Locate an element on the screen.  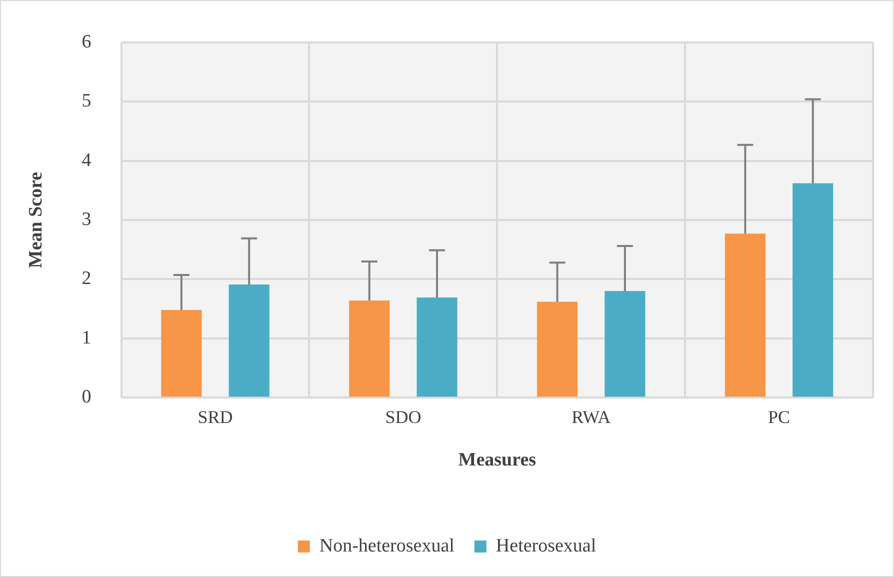
y-tick-label: 5 is located at coordinates (87, 101).